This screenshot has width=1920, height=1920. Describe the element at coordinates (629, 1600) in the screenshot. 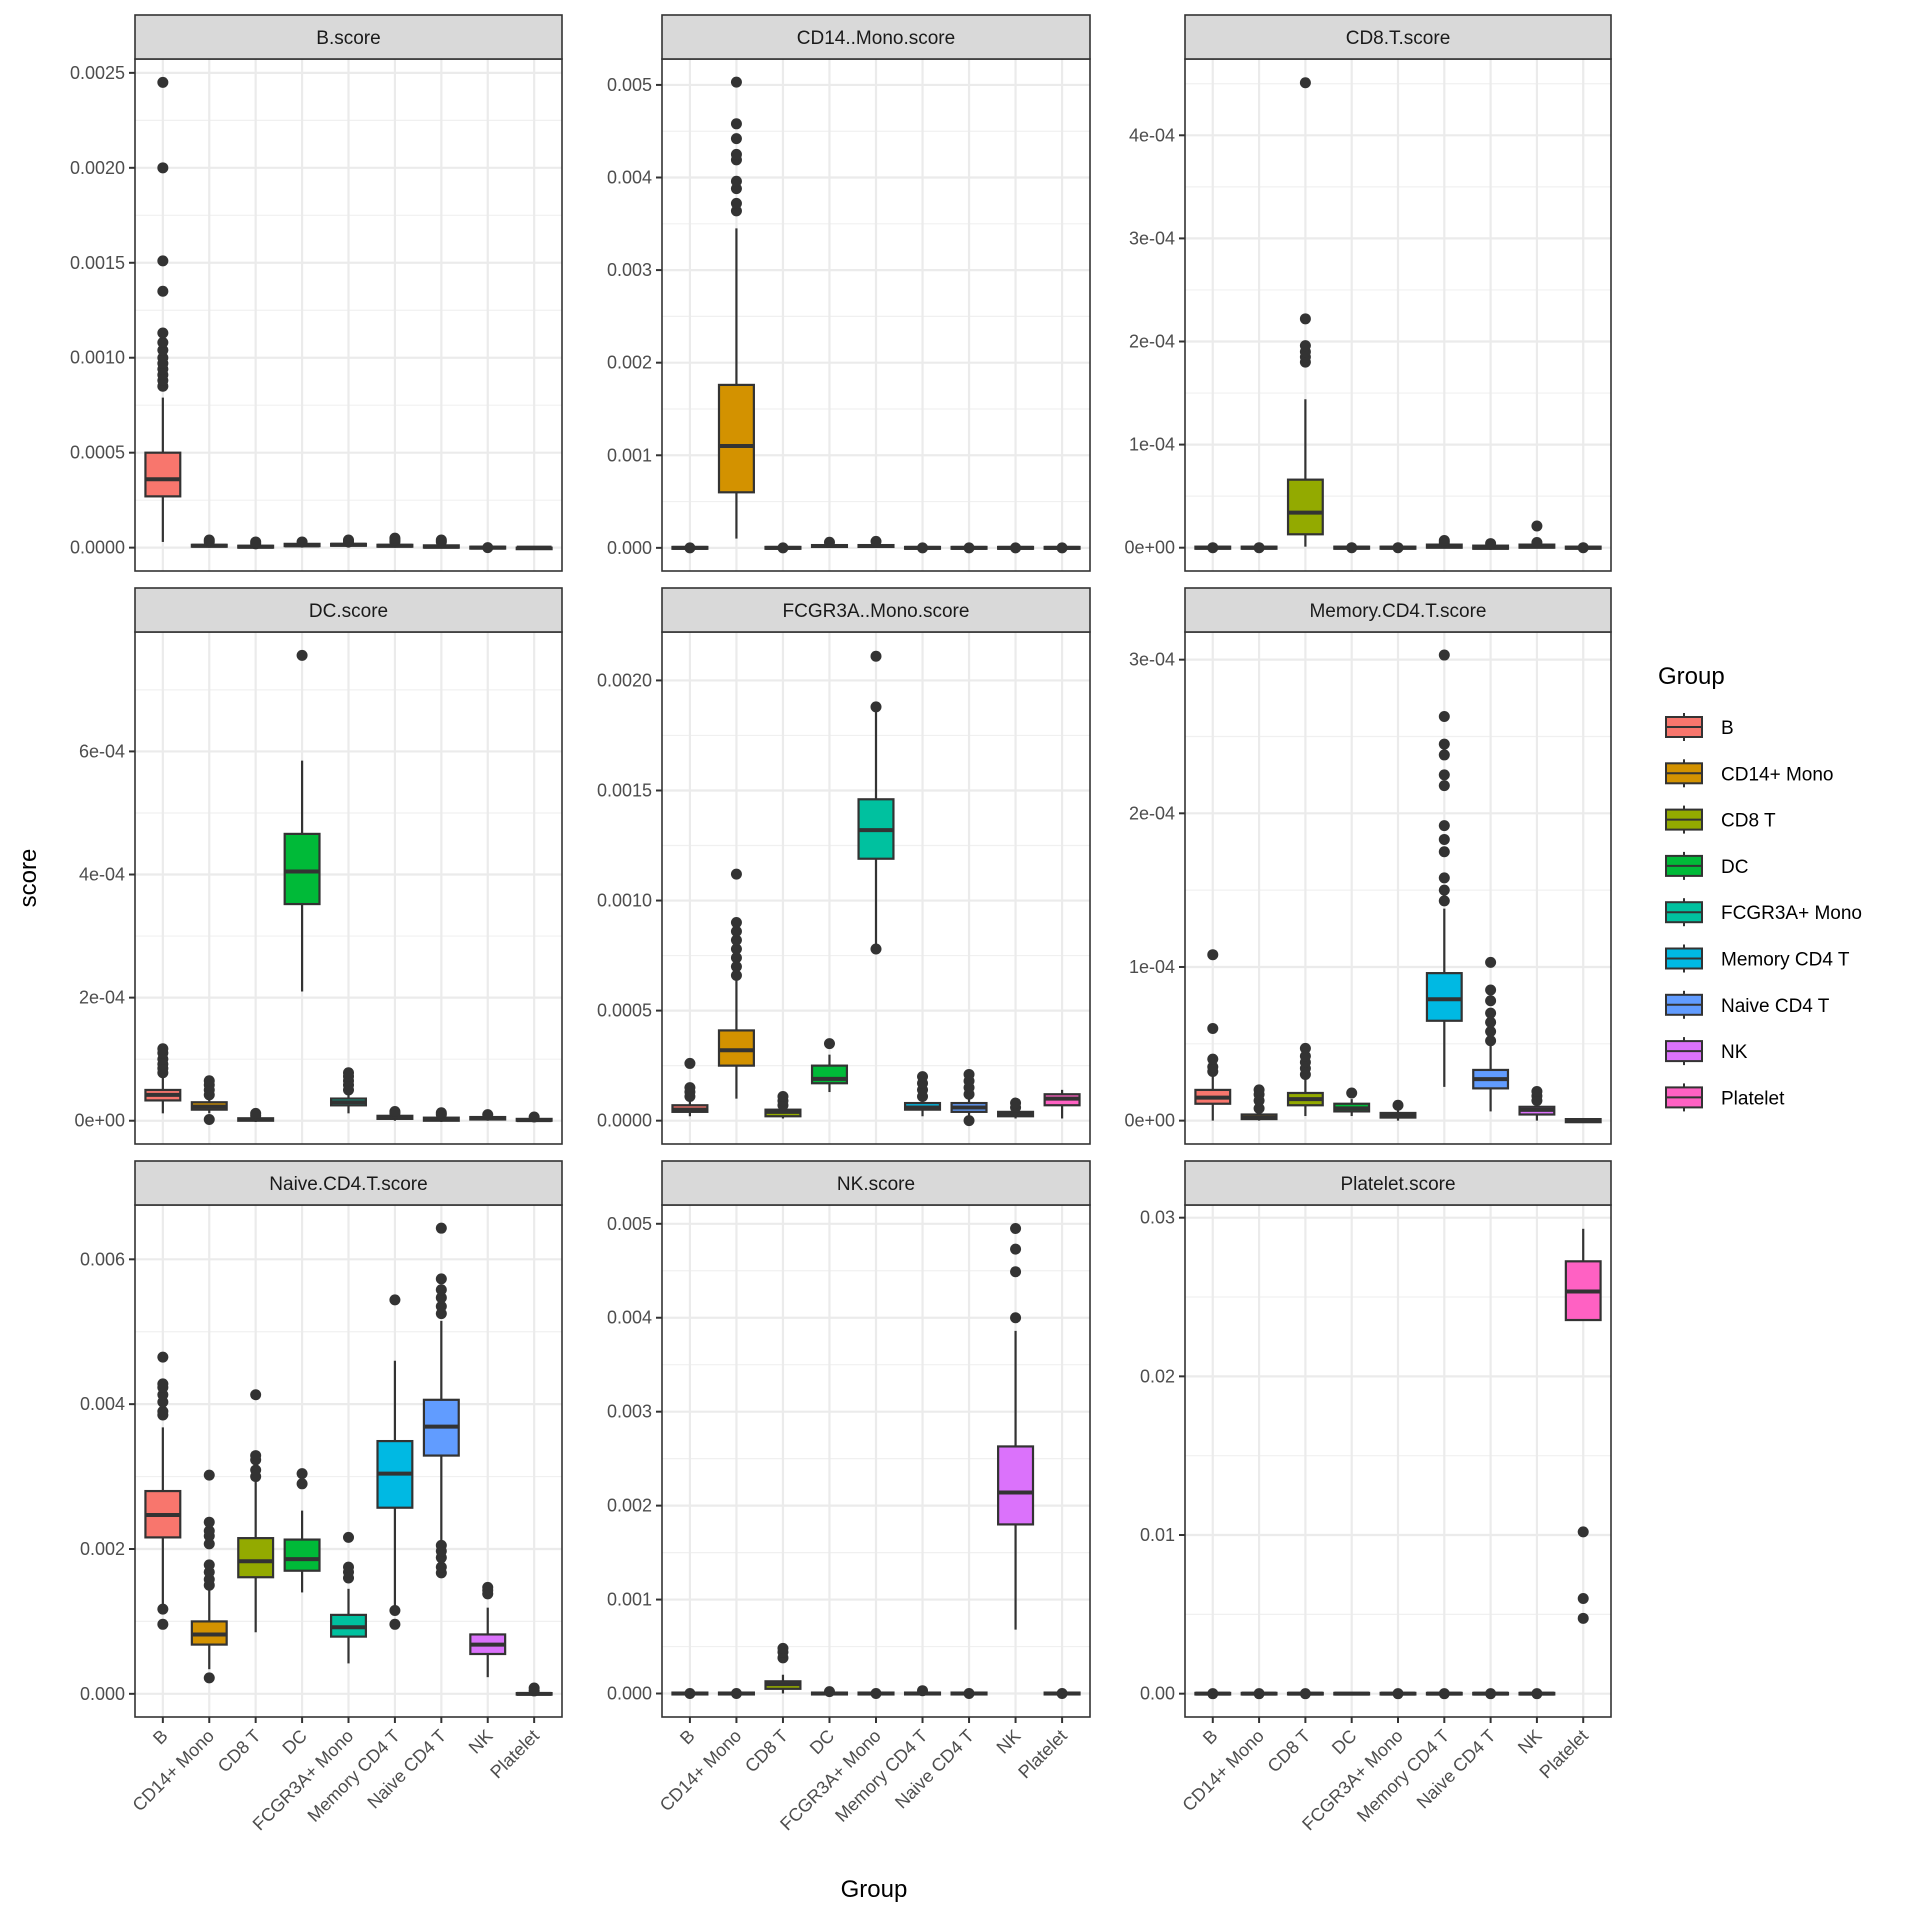

I see `y-tick-label: 0.001` at that location.